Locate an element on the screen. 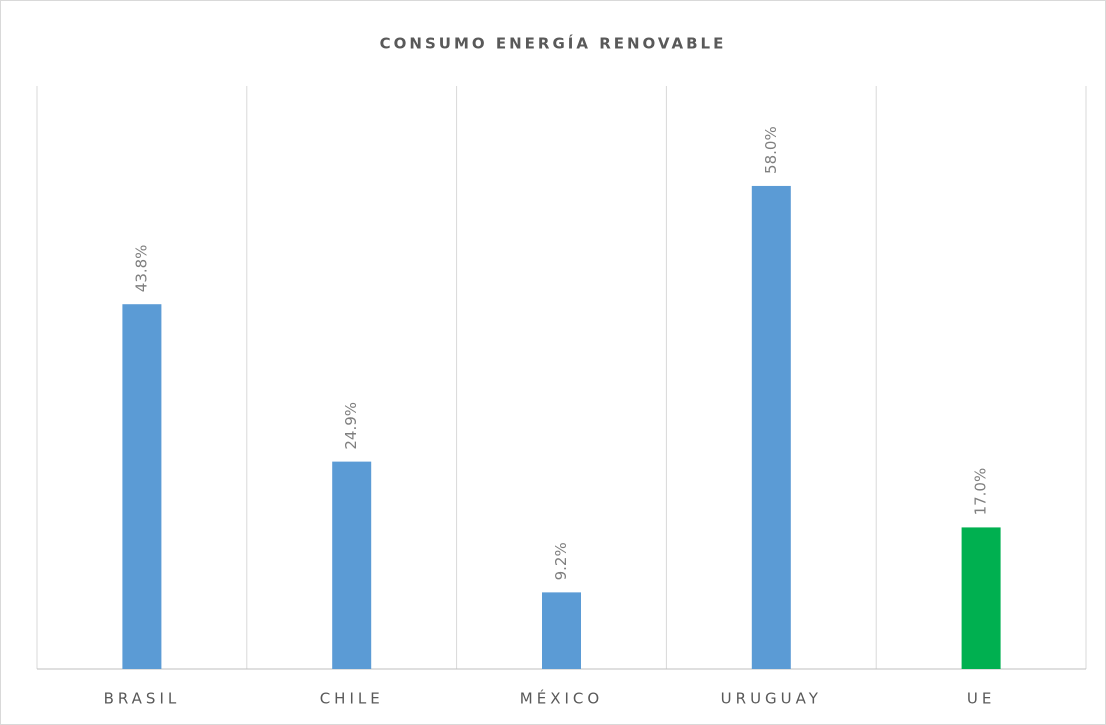  value-label: 9.2% is located at coordinates (561, 561).